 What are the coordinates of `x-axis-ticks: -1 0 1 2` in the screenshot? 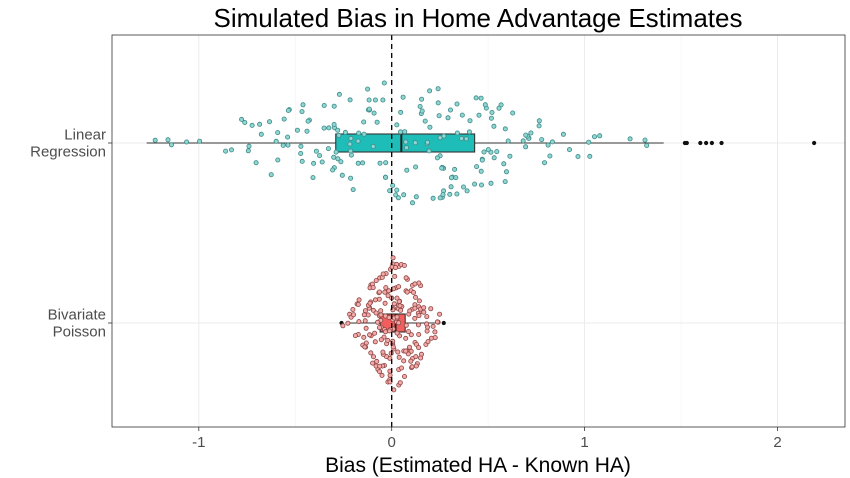 It's located at (487, 439).